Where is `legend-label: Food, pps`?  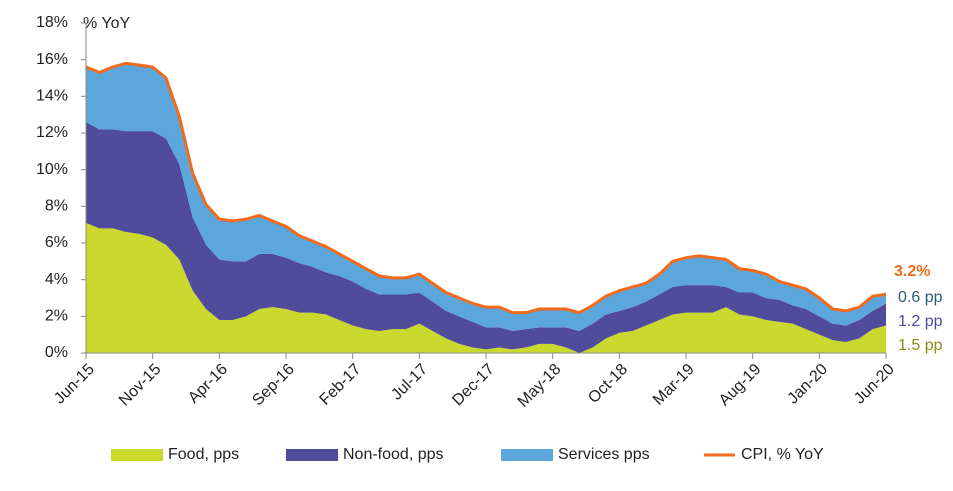 legend-label: Food, pps is located at coordinates (203, 454).